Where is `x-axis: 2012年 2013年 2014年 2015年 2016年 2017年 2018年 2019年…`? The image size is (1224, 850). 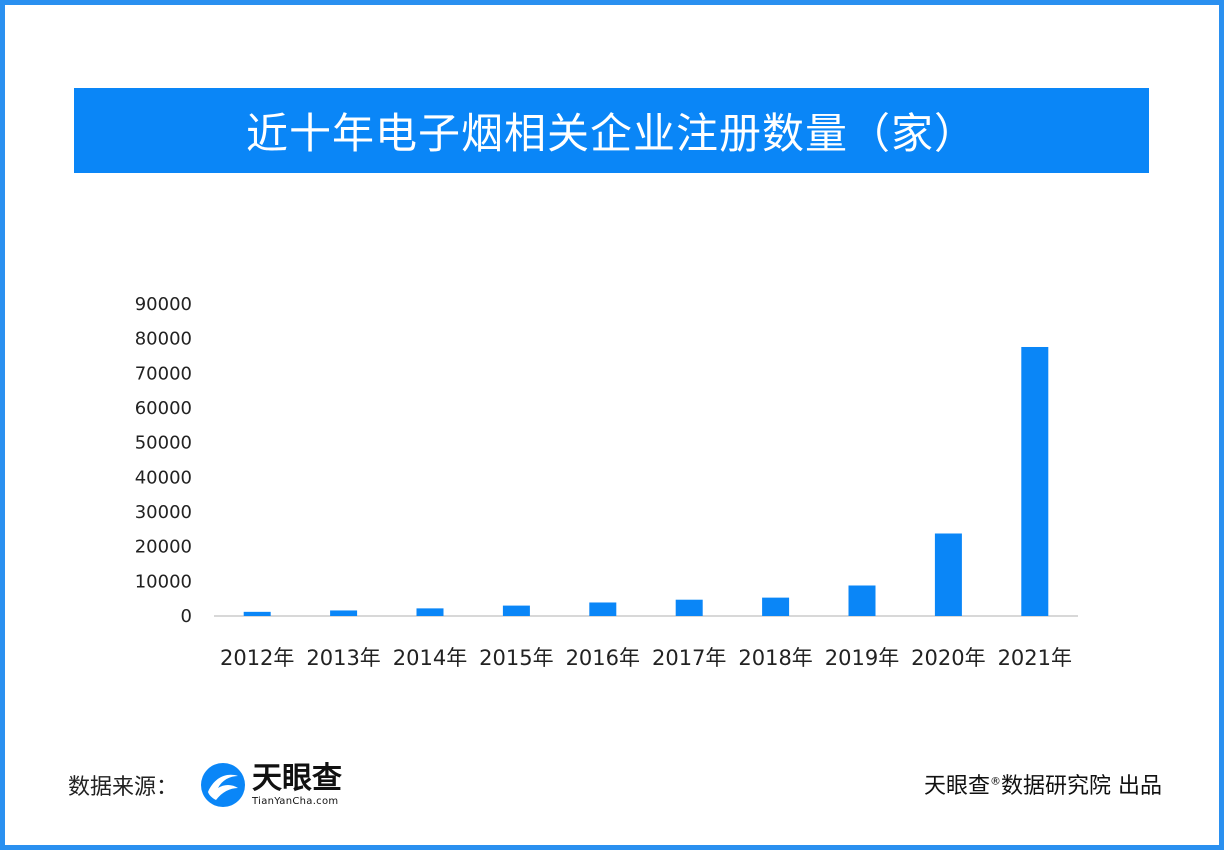
x-axis: 2012年 2013年 2014年 2015年 2016年 2017年 2018年 2019年… is located at coordinates (646, 658).